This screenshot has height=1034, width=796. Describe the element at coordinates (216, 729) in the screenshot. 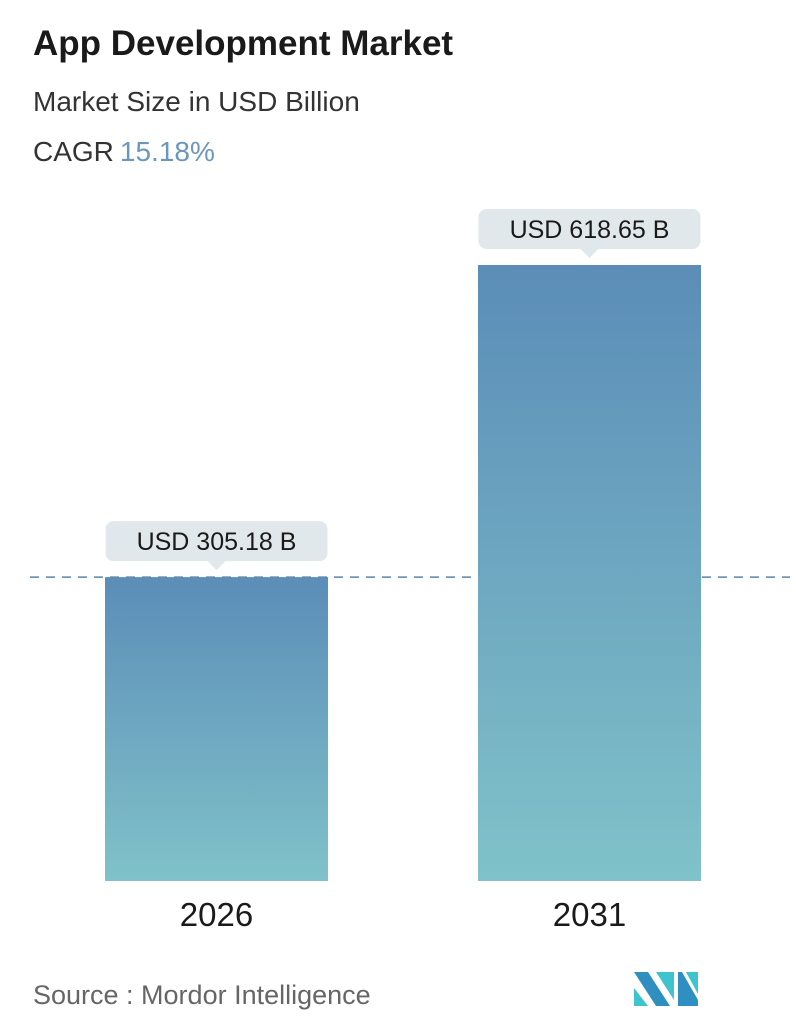

I see `bar-2026` at that location.